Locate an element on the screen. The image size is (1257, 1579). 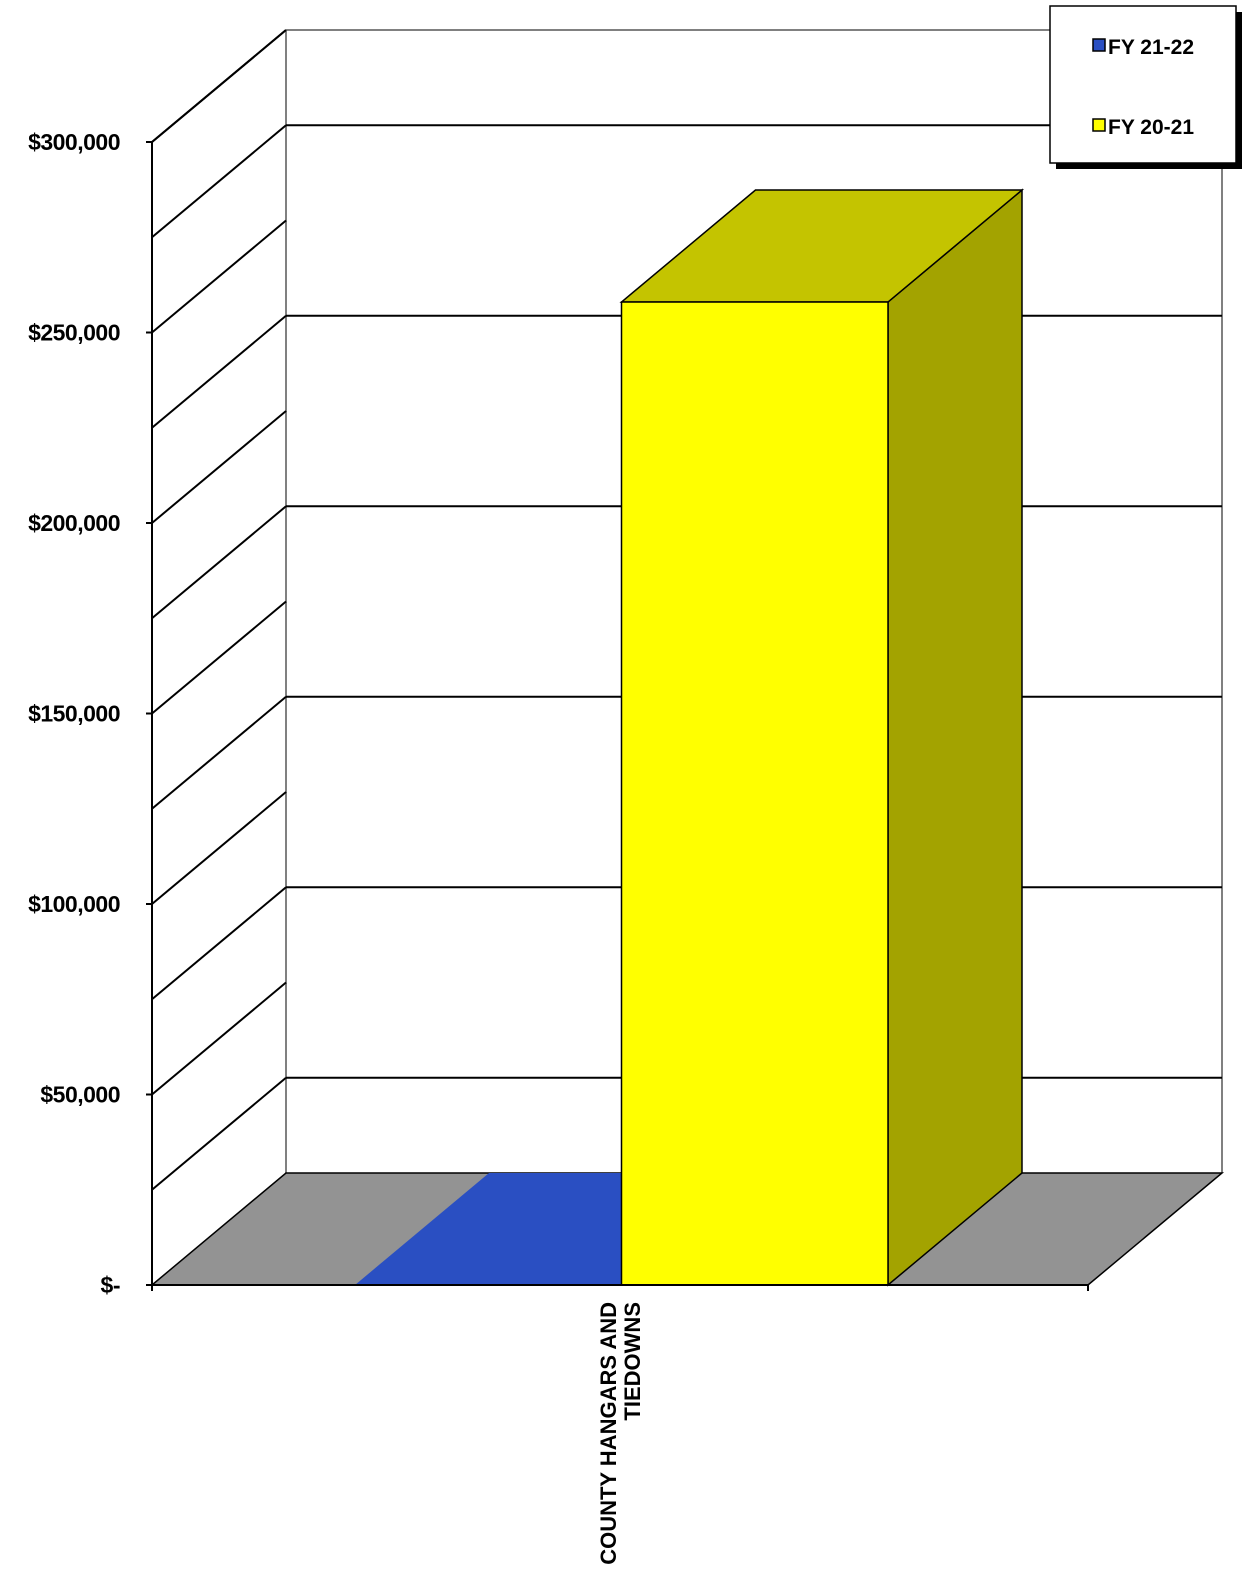
legend-label: FY 20-21 is located at coordinates (1151, 127).